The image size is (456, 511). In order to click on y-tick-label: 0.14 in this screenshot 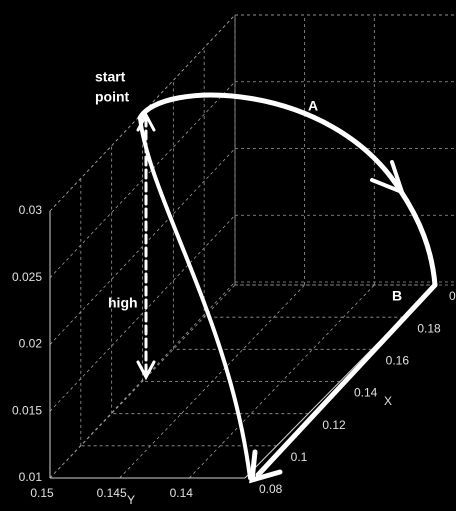, I will do `click(182, 493)`.